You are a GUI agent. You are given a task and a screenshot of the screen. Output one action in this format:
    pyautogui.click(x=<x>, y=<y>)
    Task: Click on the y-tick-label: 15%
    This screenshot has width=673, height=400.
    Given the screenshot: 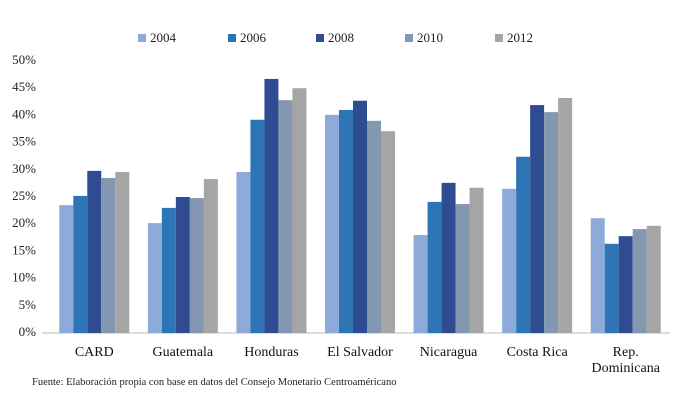 What is the action you would take?
    pyautogui.click(x=24, y=249)
    